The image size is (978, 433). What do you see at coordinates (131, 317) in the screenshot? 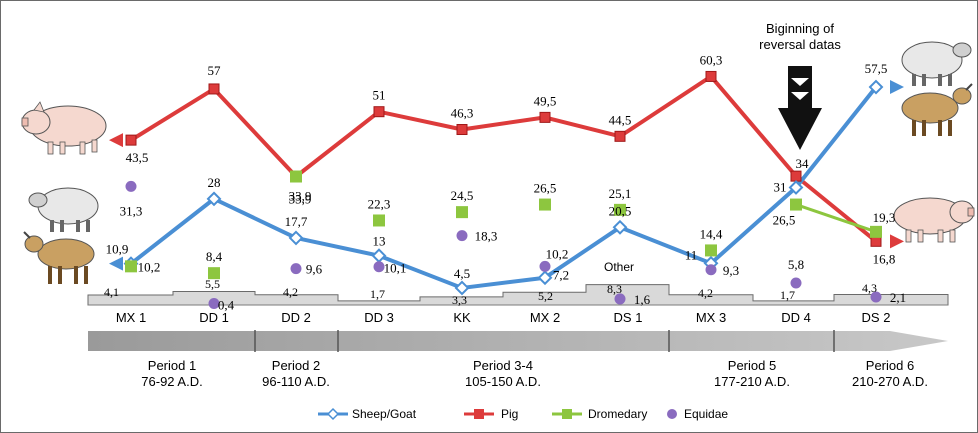
I see `category-label: MX 1` at bounding box center [131, 317].